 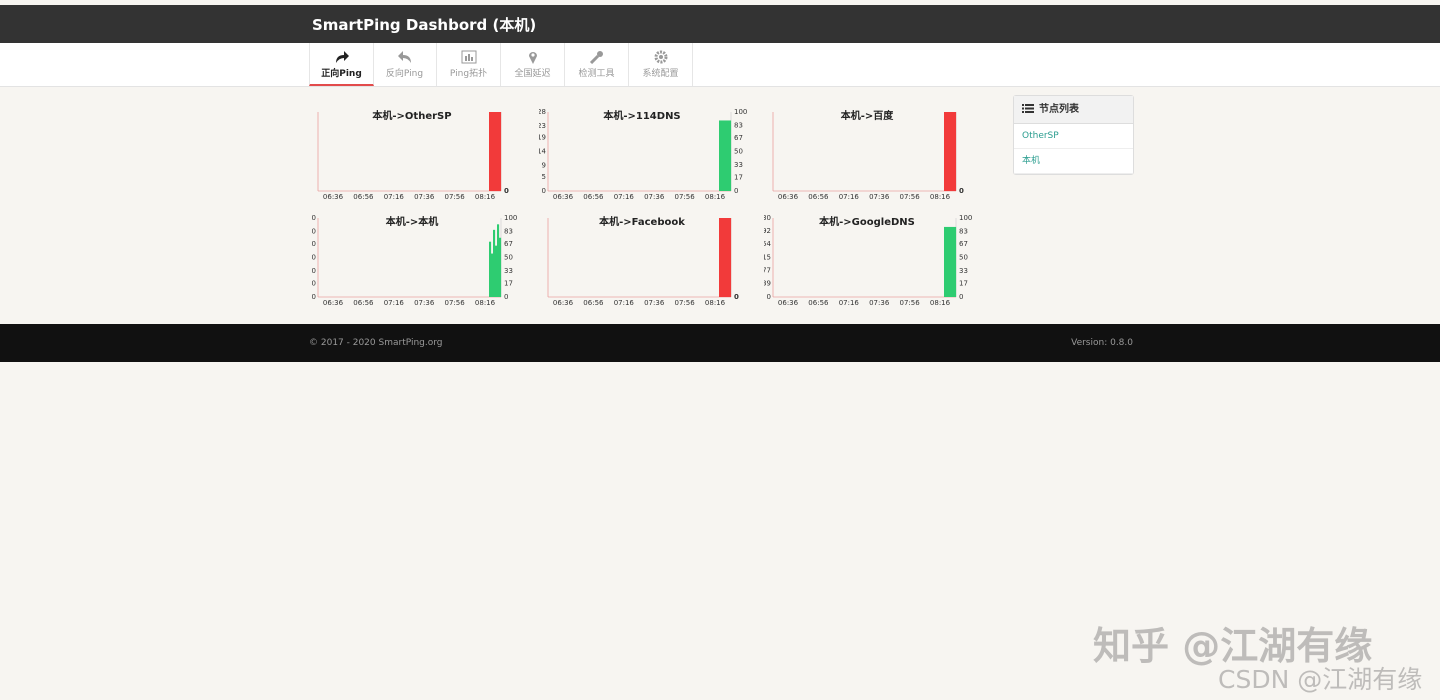 What do you see at coordinates (1073, 136) in the screenshot?
I see `node-link: OtherSP` at bounding box center [1073, 136].